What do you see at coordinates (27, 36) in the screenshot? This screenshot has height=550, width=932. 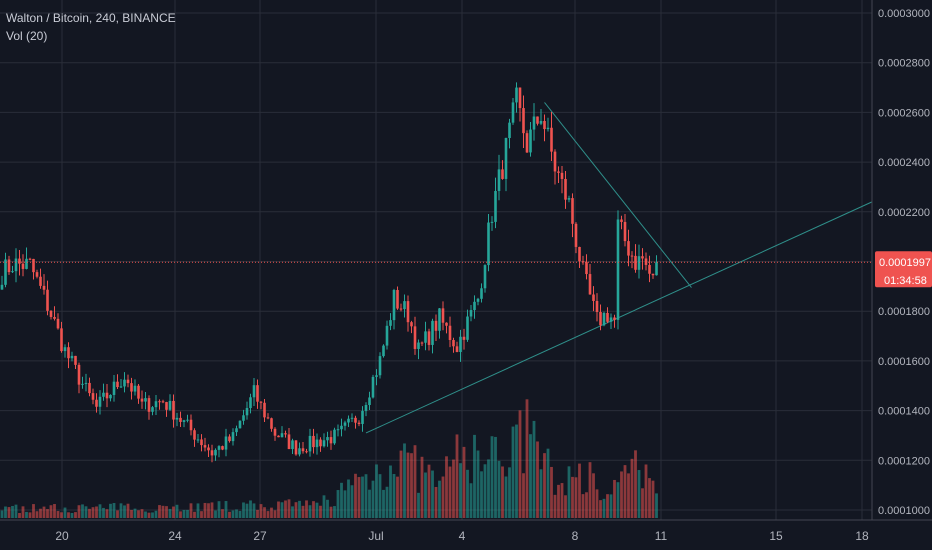 I see `volume-indicator-title: Vol (20)` at bounding box center [27, 36].